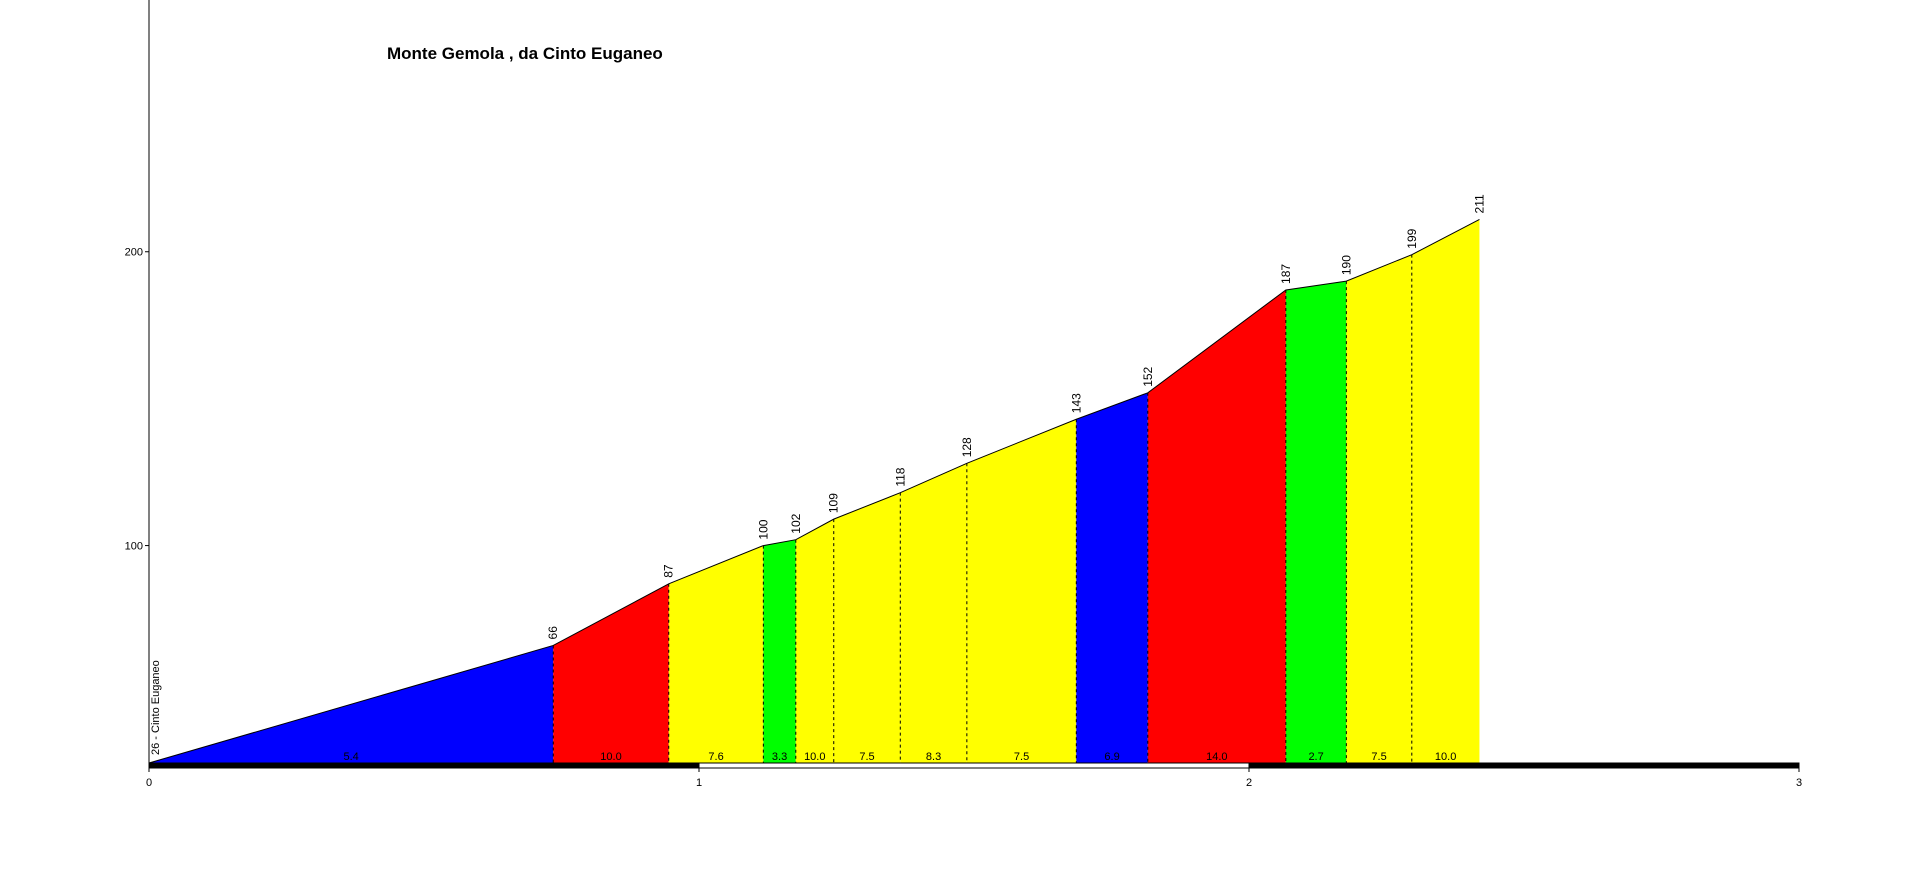 The height and width of the screenshot is (881, 1908). Describe the element at coordinates (763, 529) in the screenshot. I see `elevation-label: 100` at that location.